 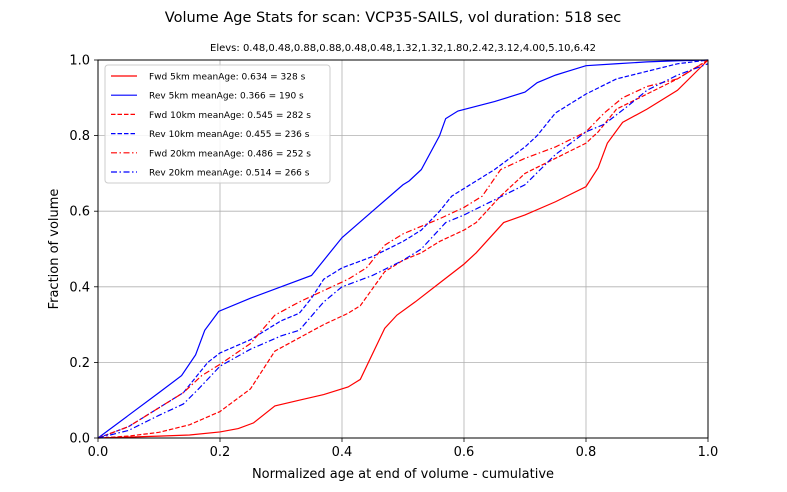 What do you see at coordinates (464, 452) in the screenshot?
I see `x-tick-label: 0.6` at bounding box center [464, 452].